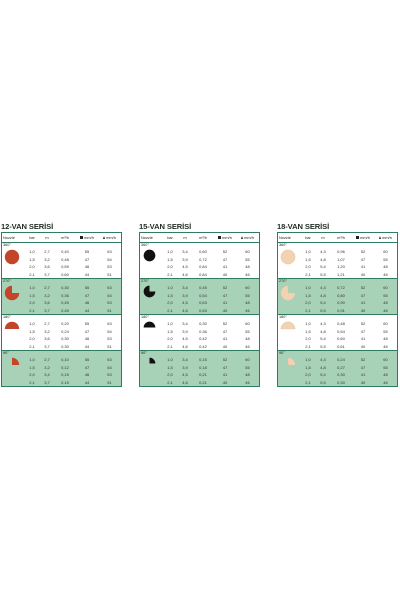 The image size is (400, 592). Describe the element at coordinates (61, 383) in the screenshot. I see `table-row: 2,1 3,7 0,15 44 51` at that location.